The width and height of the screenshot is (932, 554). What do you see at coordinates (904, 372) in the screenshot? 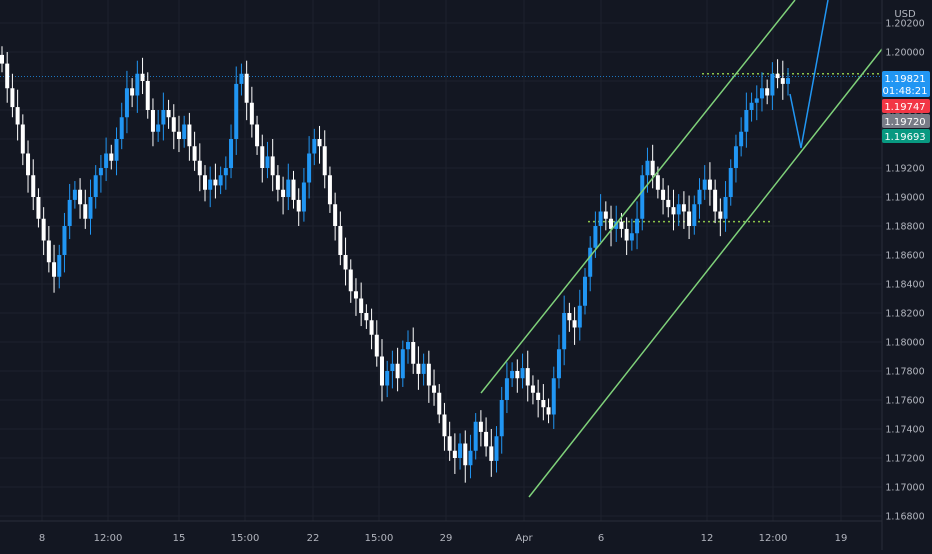
I see `price-tick-label: 1.17800` at bounding box center [904, 372].